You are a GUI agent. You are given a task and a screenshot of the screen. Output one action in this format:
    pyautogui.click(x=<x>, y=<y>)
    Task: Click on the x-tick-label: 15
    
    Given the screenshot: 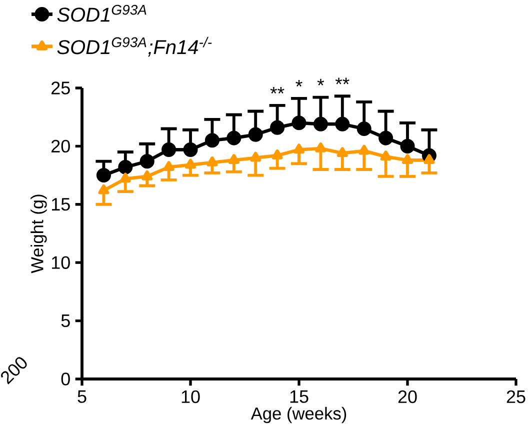 What is the action you would take?
    pyautogui.click(x=299, y=396)
    